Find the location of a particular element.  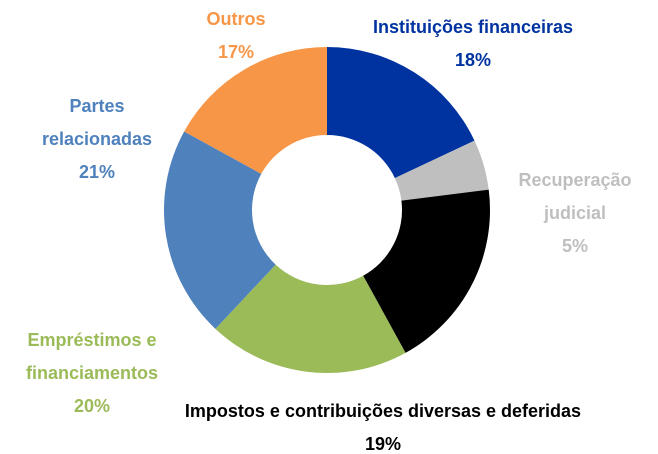

slice-value: 5% is located at coordinates (574, 246).